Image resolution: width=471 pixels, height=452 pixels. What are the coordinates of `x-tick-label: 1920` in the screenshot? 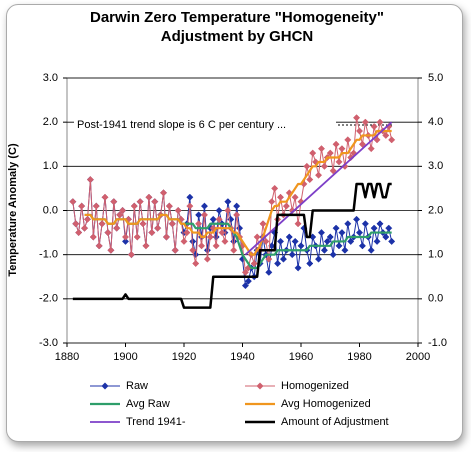 It's located at (184, 357).